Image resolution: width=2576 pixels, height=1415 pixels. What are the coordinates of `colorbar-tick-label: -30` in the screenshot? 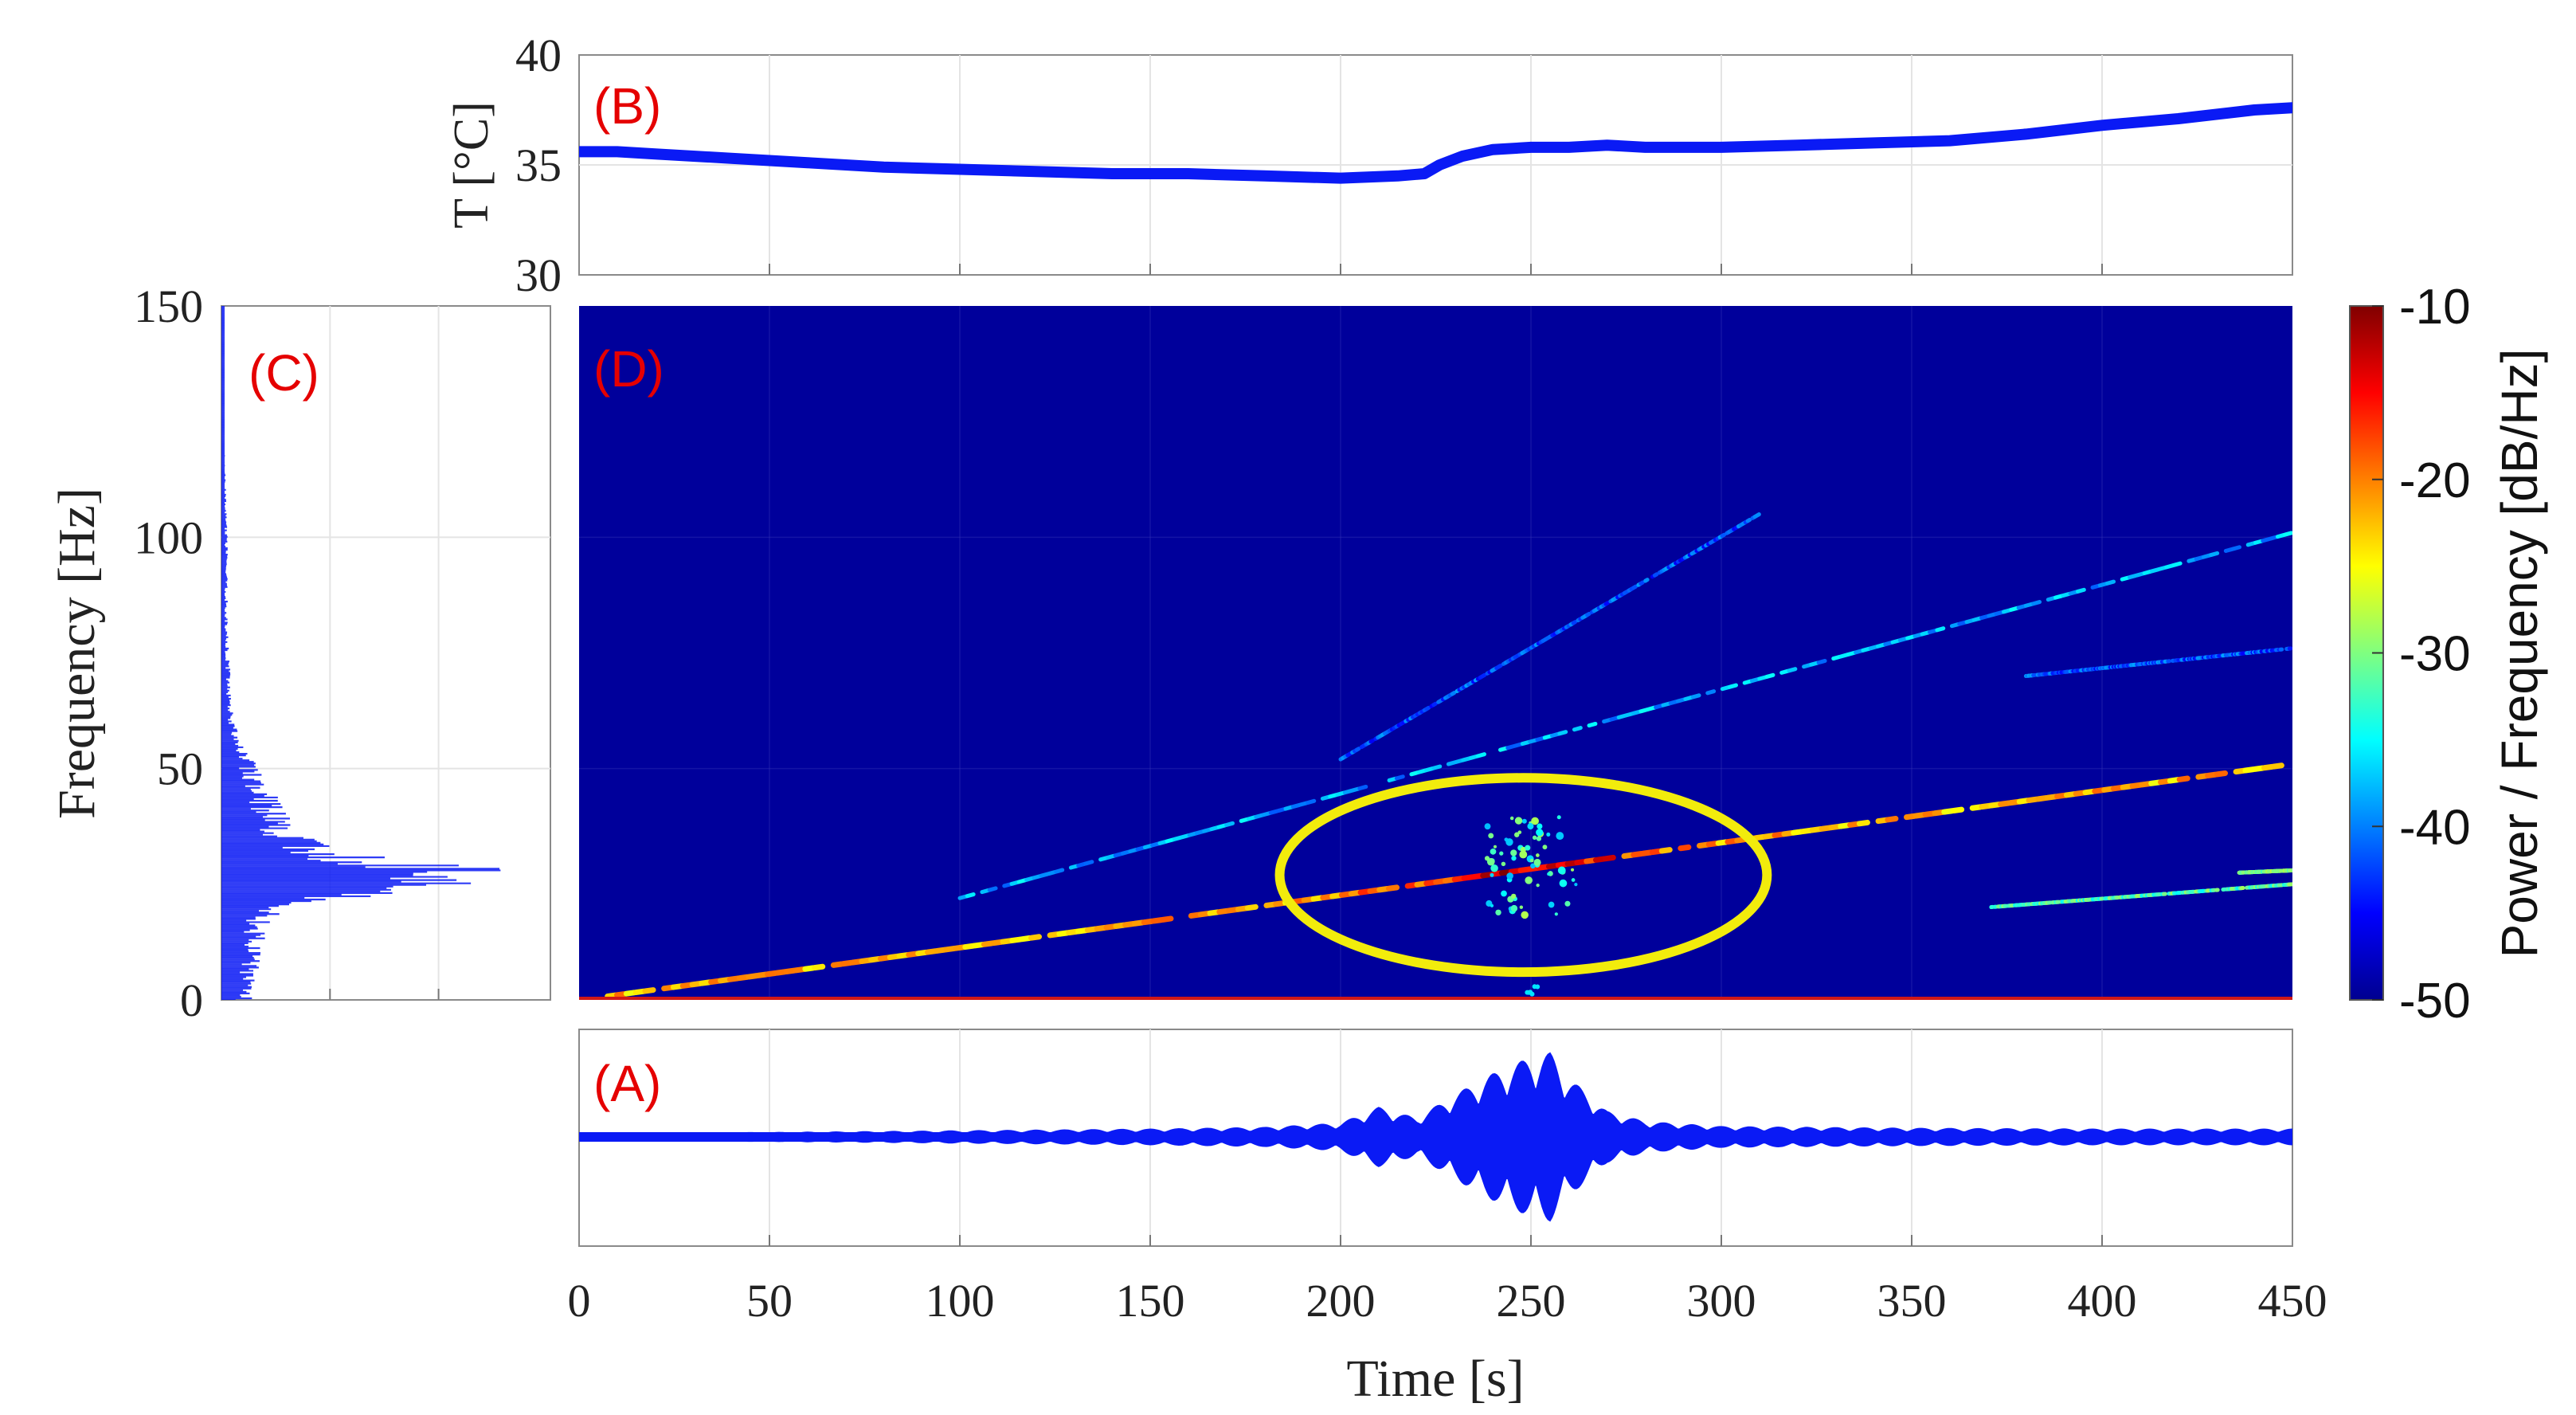 It's located at (2435, 654).